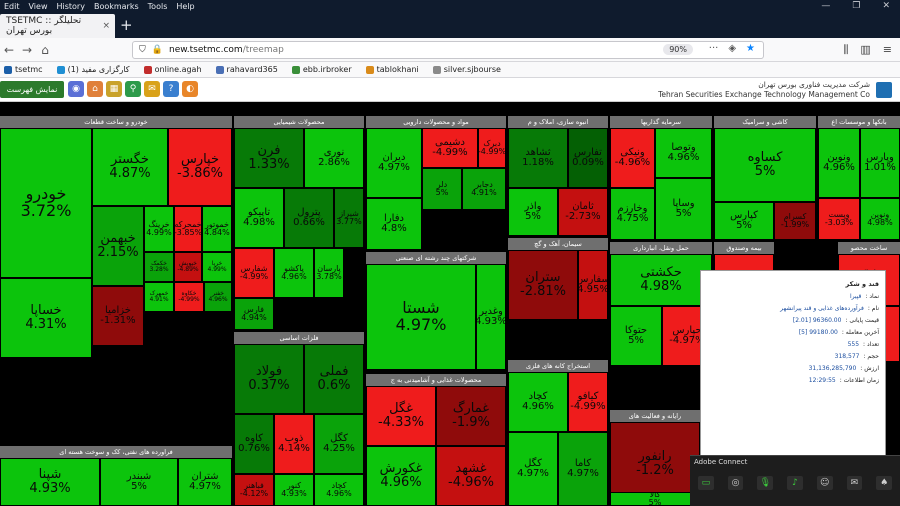  I want to click on webcam-icon: ◎, so click(735, 483).